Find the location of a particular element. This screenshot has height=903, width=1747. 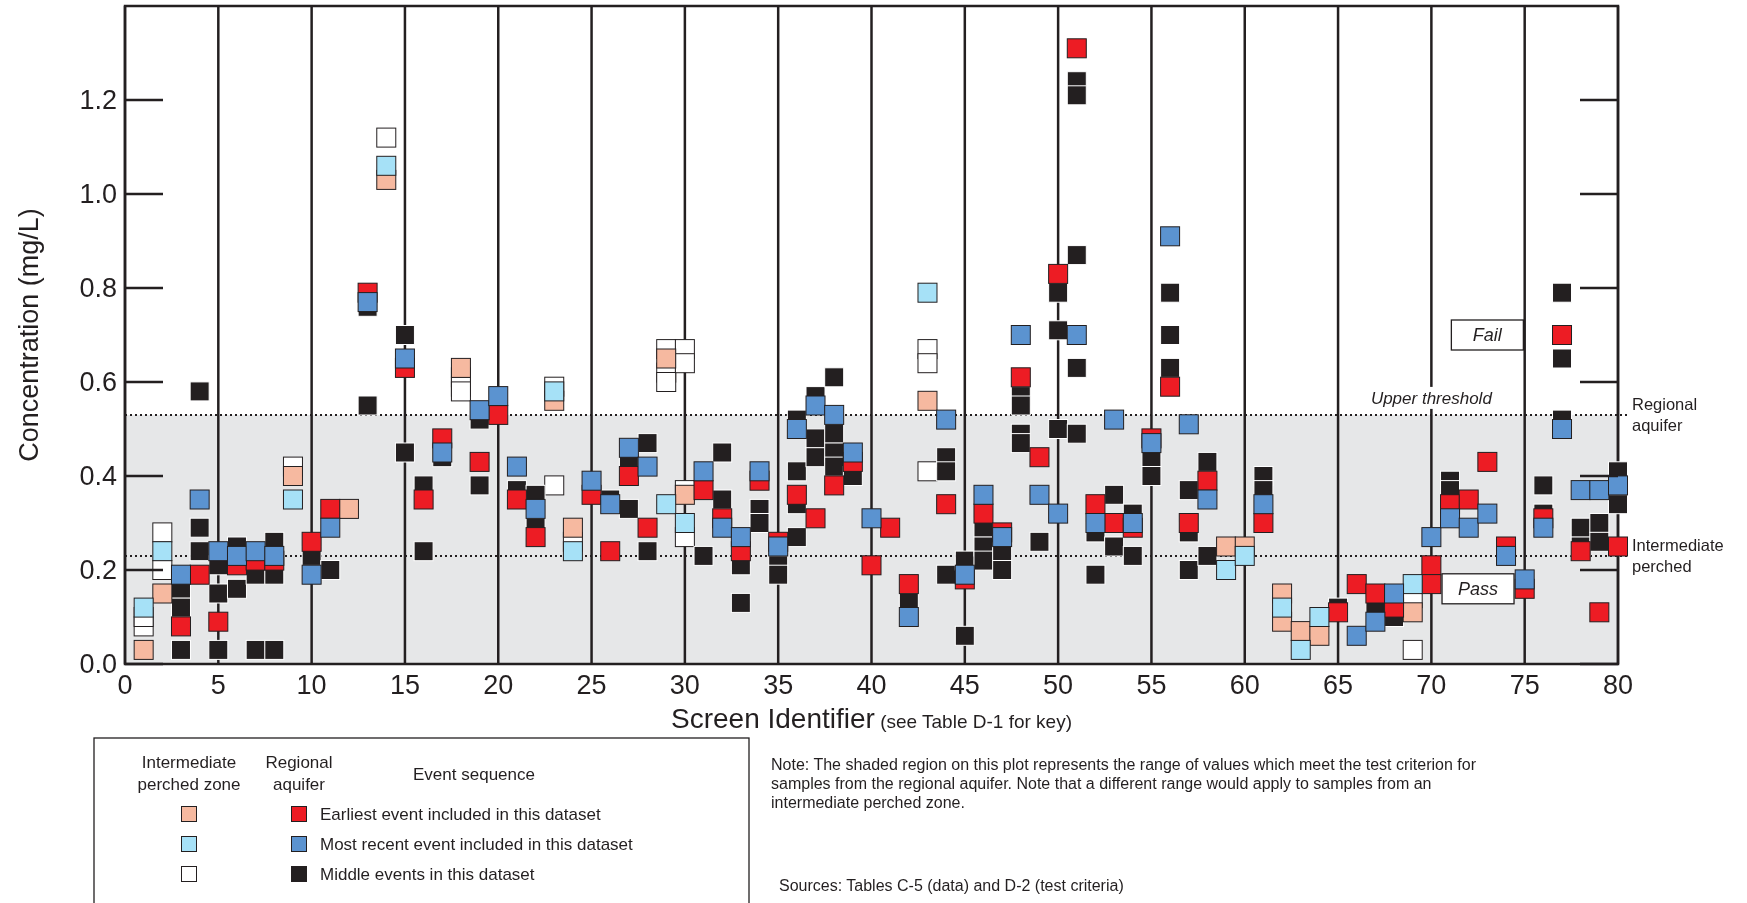

y-tick-label: 0.0 is located at coordinates (98, 664).